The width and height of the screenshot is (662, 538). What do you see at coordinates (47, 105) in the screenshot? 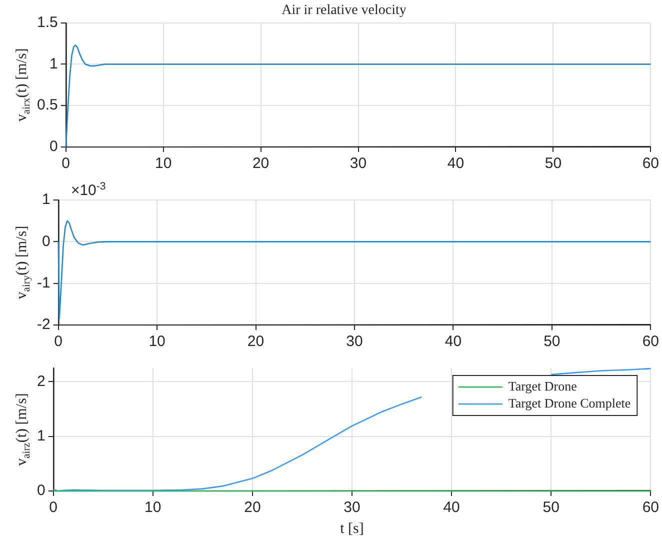
I see `y-tick-label: 0.5` at bounding box center [47, 105].